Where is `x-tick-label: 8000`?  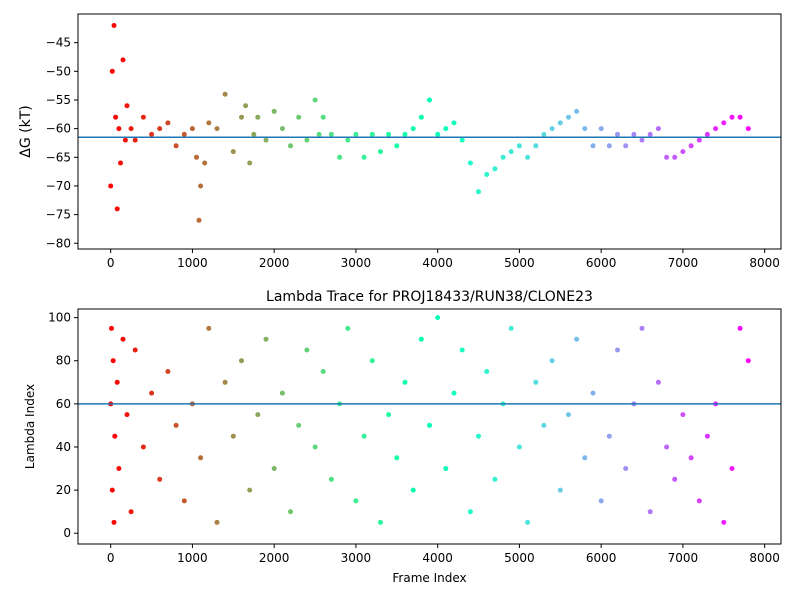
x-tick-label: 8000 is located at coordinates (764, 263).